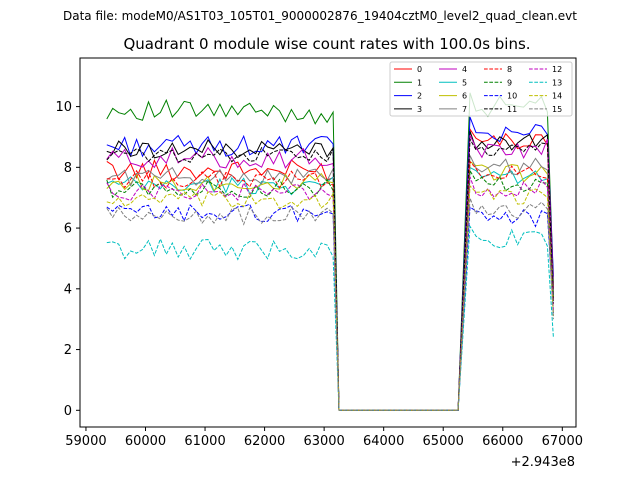 This screenshot has width=640, height=480. What do you see at coordinates (323, 441) in the screenshot?
I see `x-tick-label: 63000` at bounding box center [323, 441].